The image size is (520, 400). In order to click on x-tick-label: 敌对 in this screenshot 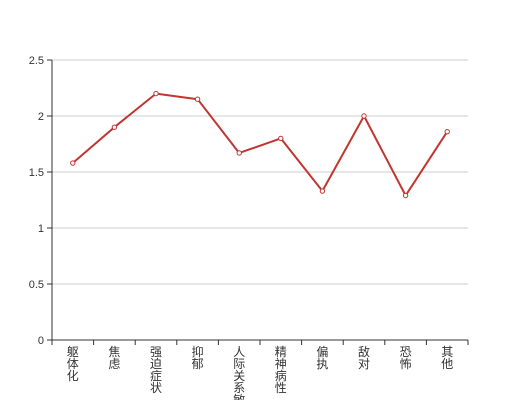, I will do `click(364, 357)`.